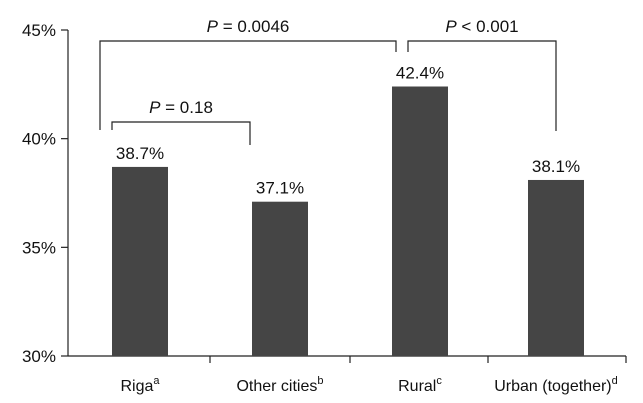 The height and width of the screenshot is (403, 643). Describe the element at coordinates (556, 385) in the screenshot. I see `x-tick-label: Urban (together)d` at that location.